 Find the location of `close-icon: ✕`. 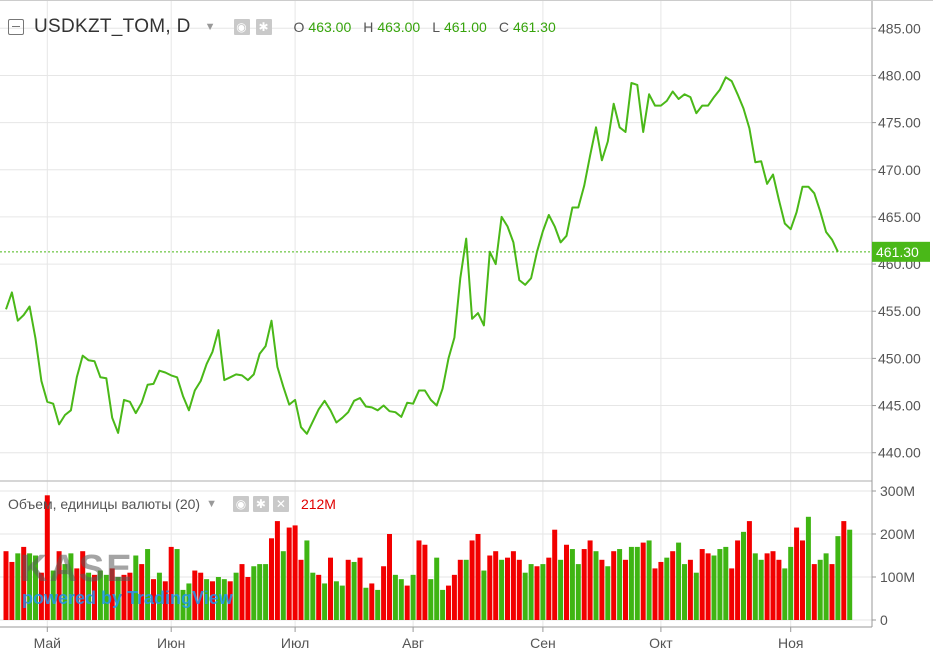

close-icon: ✕ is located at coordinates (280, 504).